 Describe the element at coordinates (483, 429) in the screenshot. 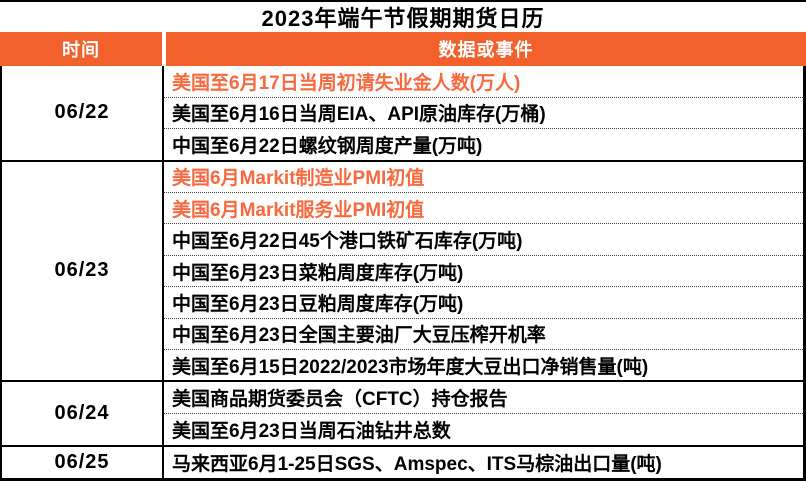

I see `event-row: 美国至6月23日当周石油钻井总数` at that location.